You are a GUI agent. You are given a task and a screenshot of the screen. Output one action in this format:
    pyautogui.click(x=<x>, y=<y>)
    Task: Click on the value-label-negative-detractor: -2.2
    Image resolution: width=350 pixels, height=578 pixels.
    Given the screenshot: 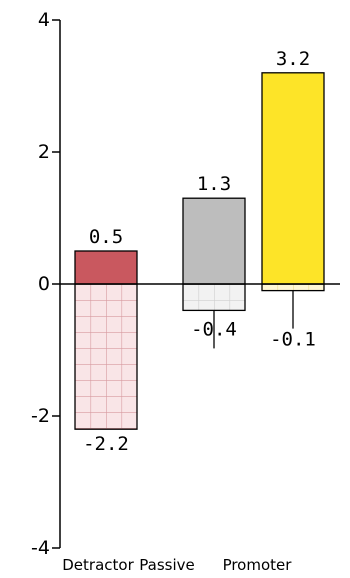 What is the action you would take?
    pyautogui.click(x=106, y=444)
    